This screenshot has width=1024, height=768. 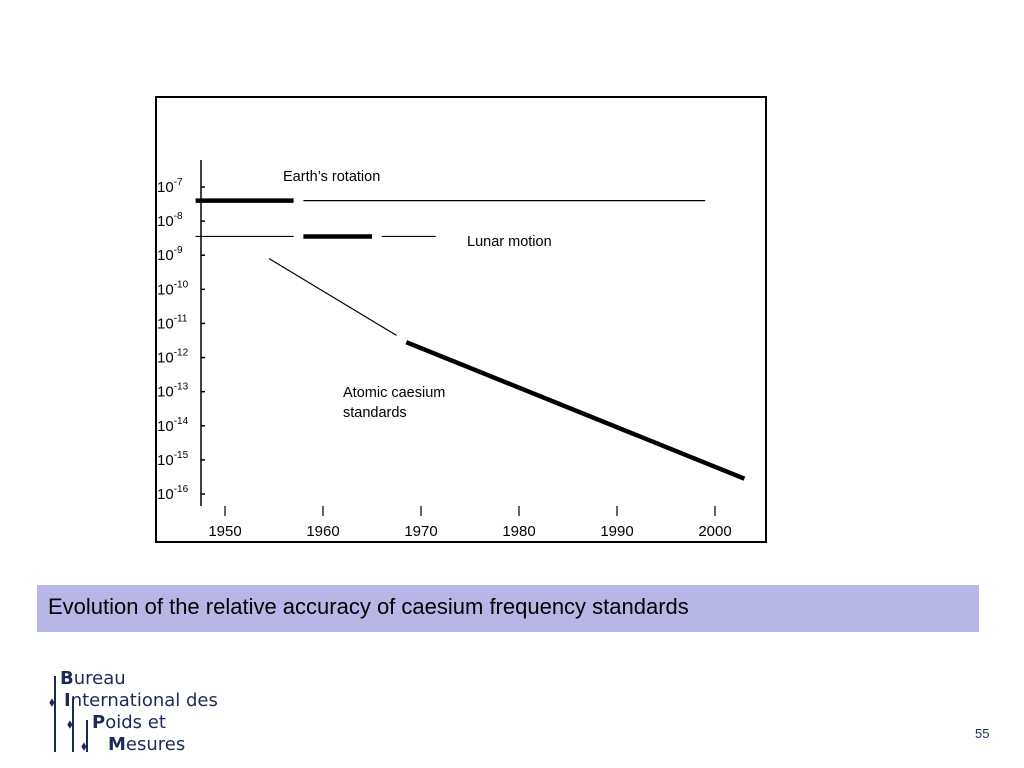 What do you see at coordinates (129, 722) in the screenshot?
I see `logo-line-poids: Poids et` at bounding box center [129, 722].